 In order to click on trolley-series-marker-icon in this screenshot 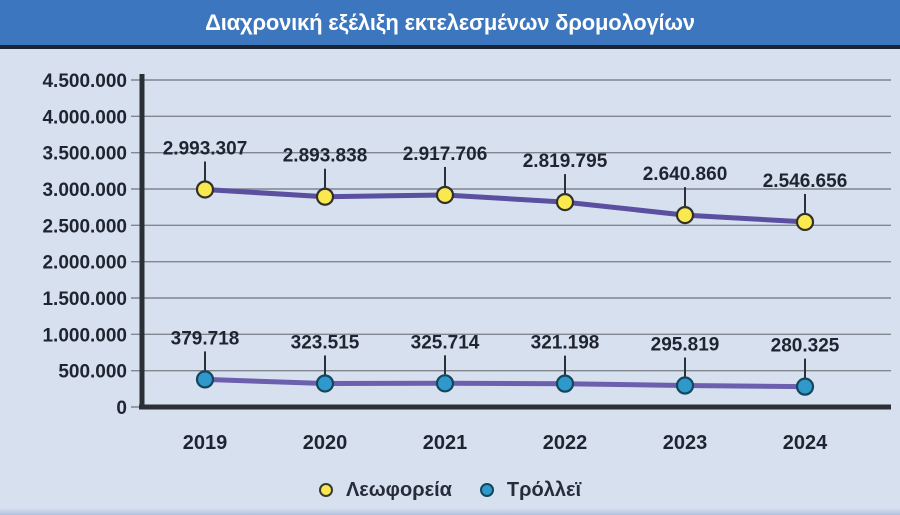, I will do `click(486, 490)`.